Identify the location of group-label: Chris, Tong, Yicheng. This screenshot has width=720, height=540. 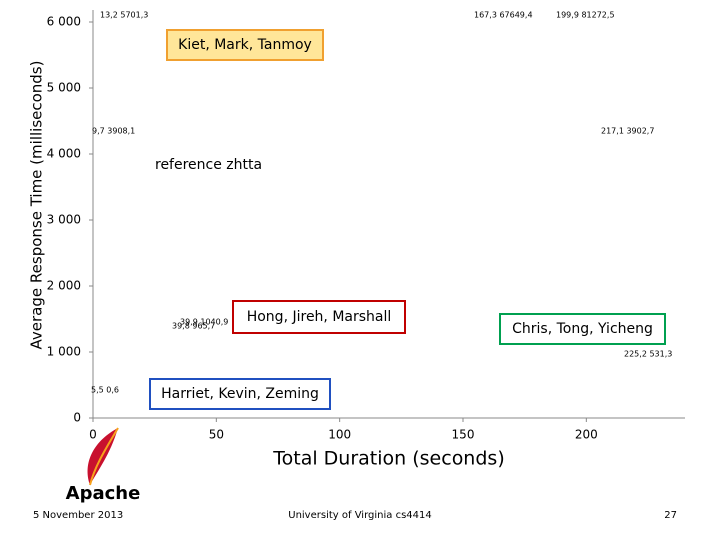
(582, 329).